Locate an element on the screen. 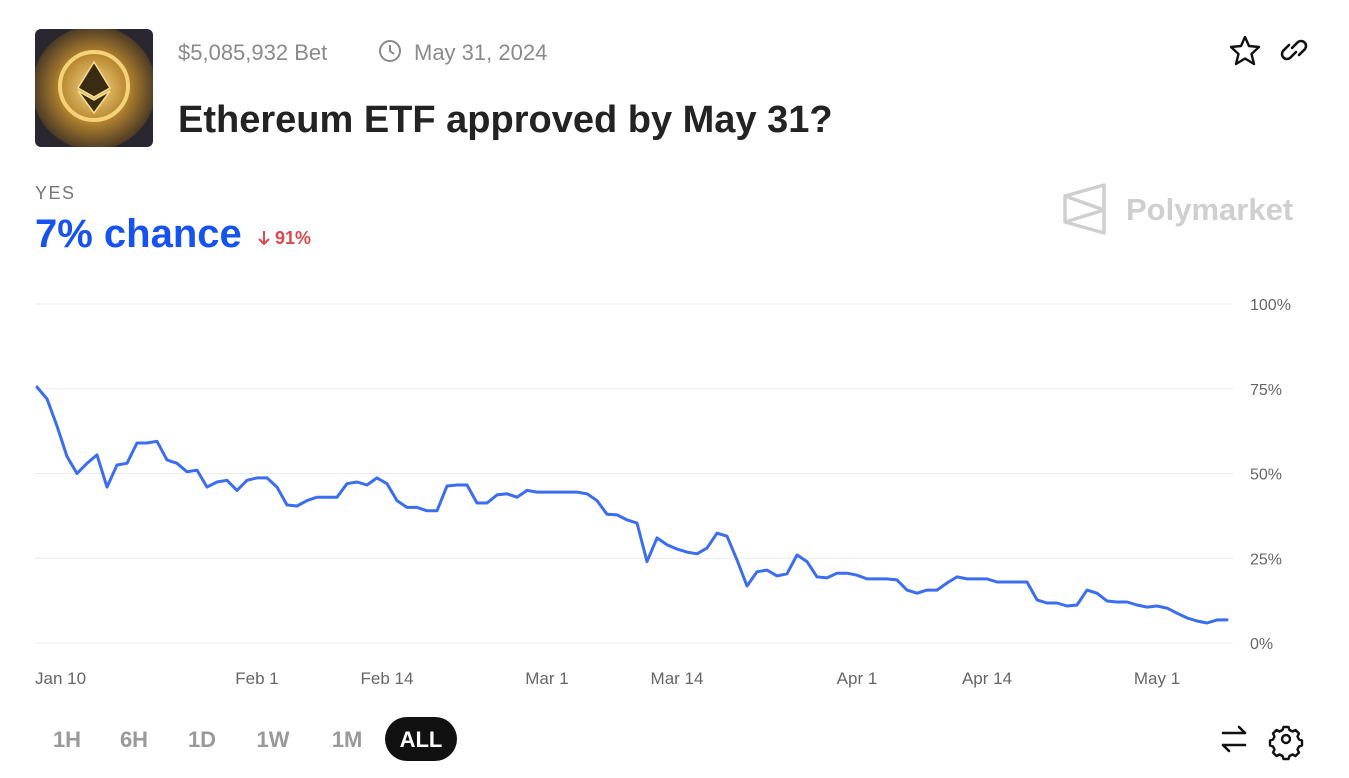  market-title: Ethereum ETF approved by May 31? is located at coordinates (505, 120).